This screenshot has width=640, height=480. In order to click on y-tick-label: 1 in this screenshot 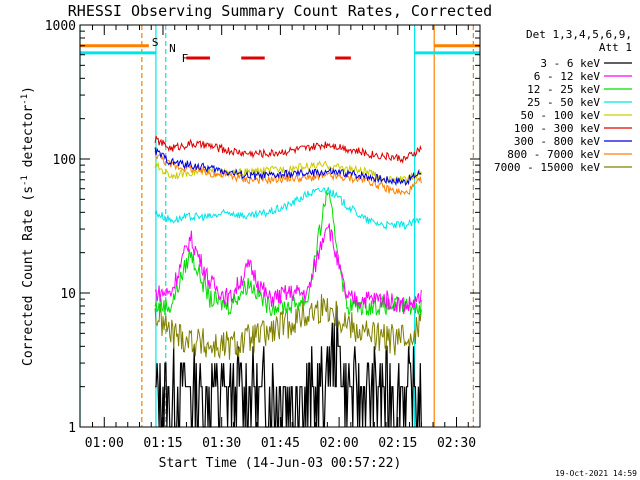, I will do `click(72, 428)`.